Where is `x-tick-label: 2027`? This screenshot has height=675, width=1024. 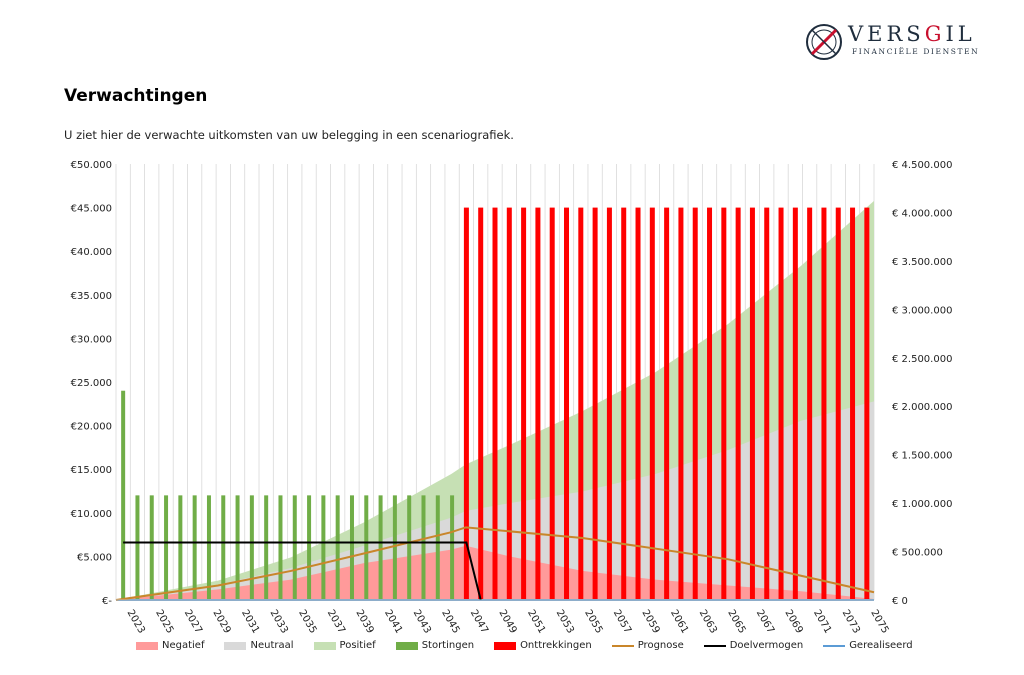
x-tick-label: 2027 is located at coordinates (193, 622).